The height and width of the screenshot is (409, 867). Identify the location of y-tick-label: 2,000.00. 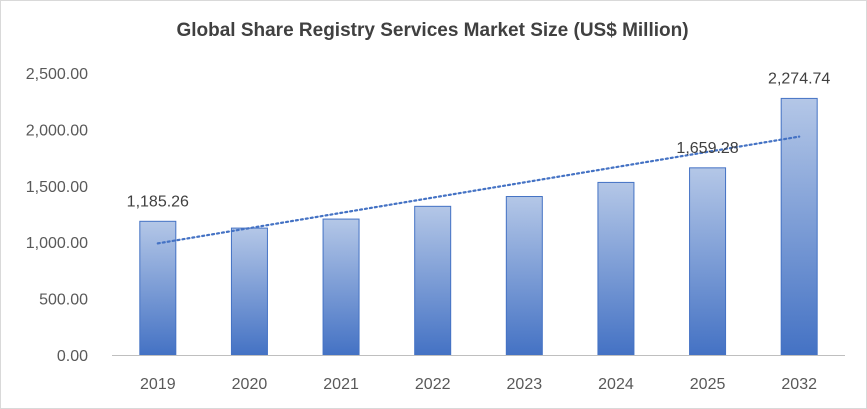
(57, 130).